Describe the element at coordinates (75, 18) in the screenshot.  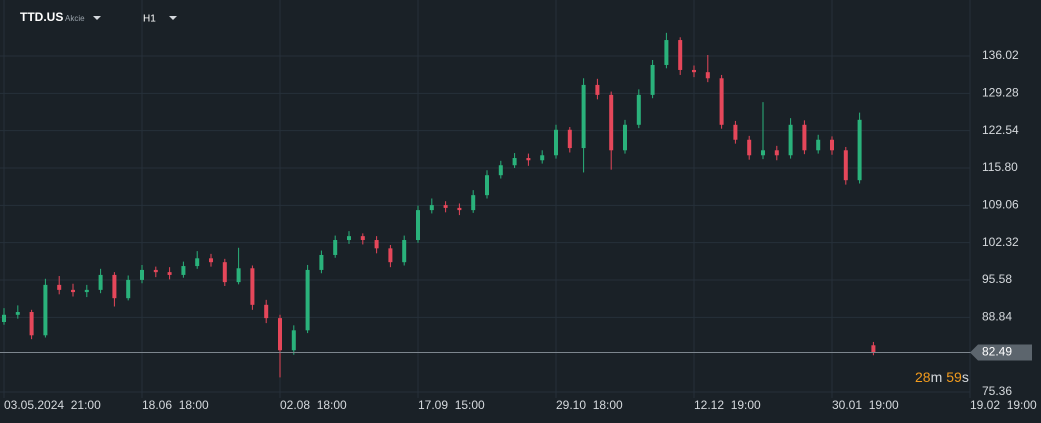
I see `asset-class: Akcie` at that location.